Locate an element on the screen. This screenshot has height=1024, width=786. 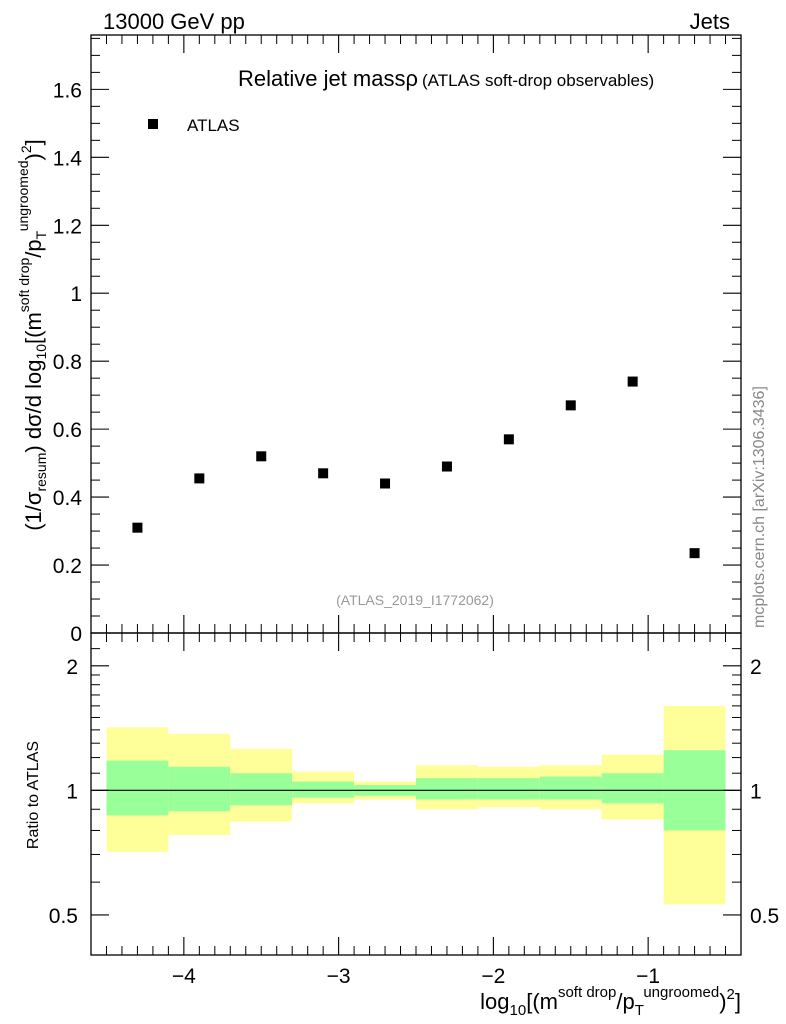
main-y-tick-label: 0.4 is located at coordinates (68, 498).